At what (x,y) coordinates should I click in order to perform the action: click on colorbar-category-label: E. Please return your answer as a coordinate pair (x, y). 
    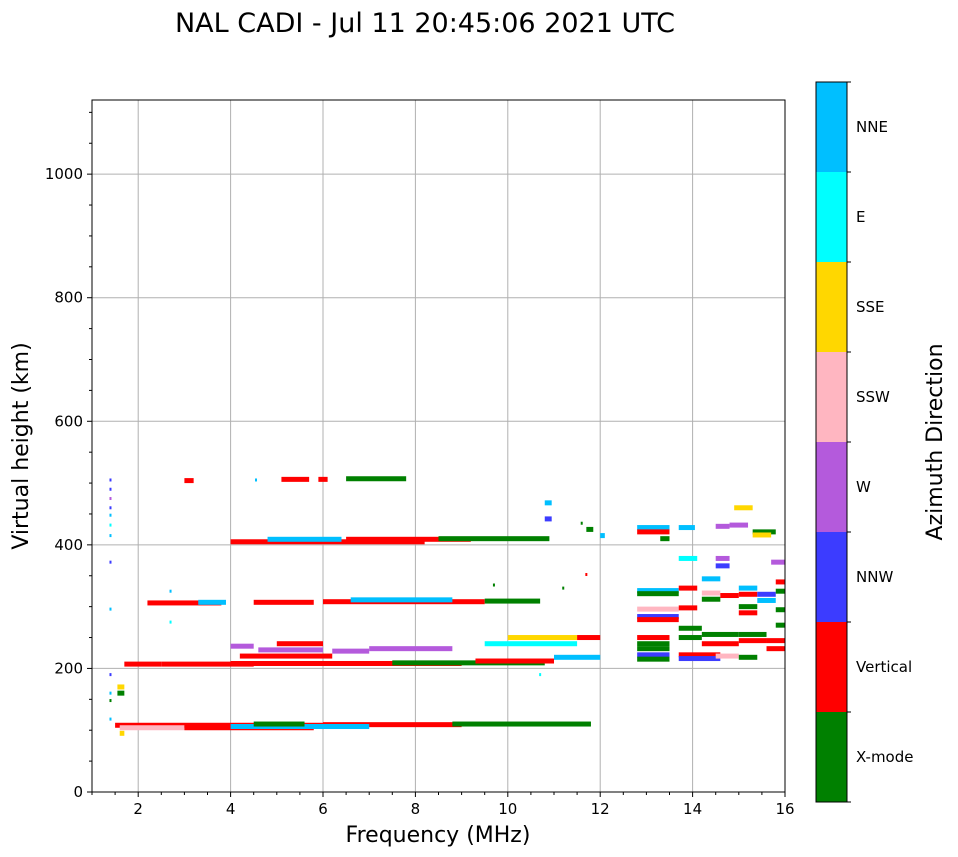
    Looking at the image, I should click on (860, 217).